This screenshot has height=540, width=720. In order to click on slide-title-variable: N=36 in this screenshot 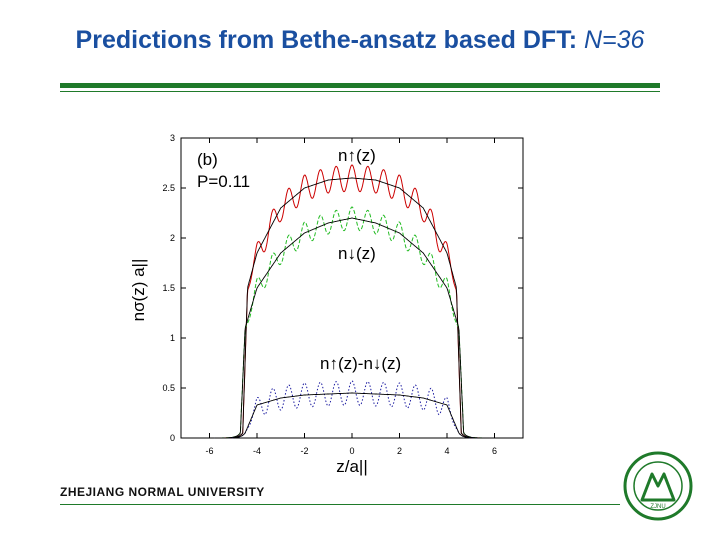, I will do `click(614, 40)`.